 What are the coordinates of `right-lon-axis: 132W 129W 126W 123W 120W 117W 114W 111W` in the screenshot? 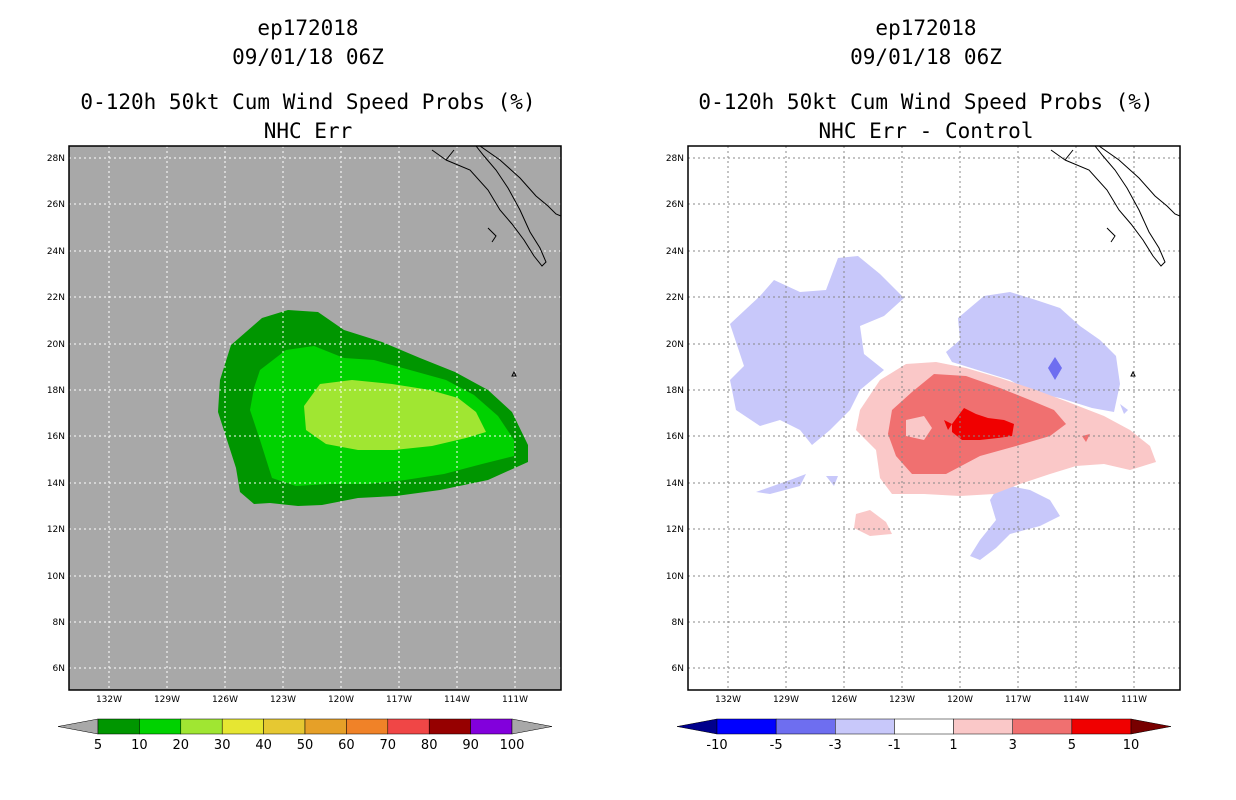 It's located at (931, 700).